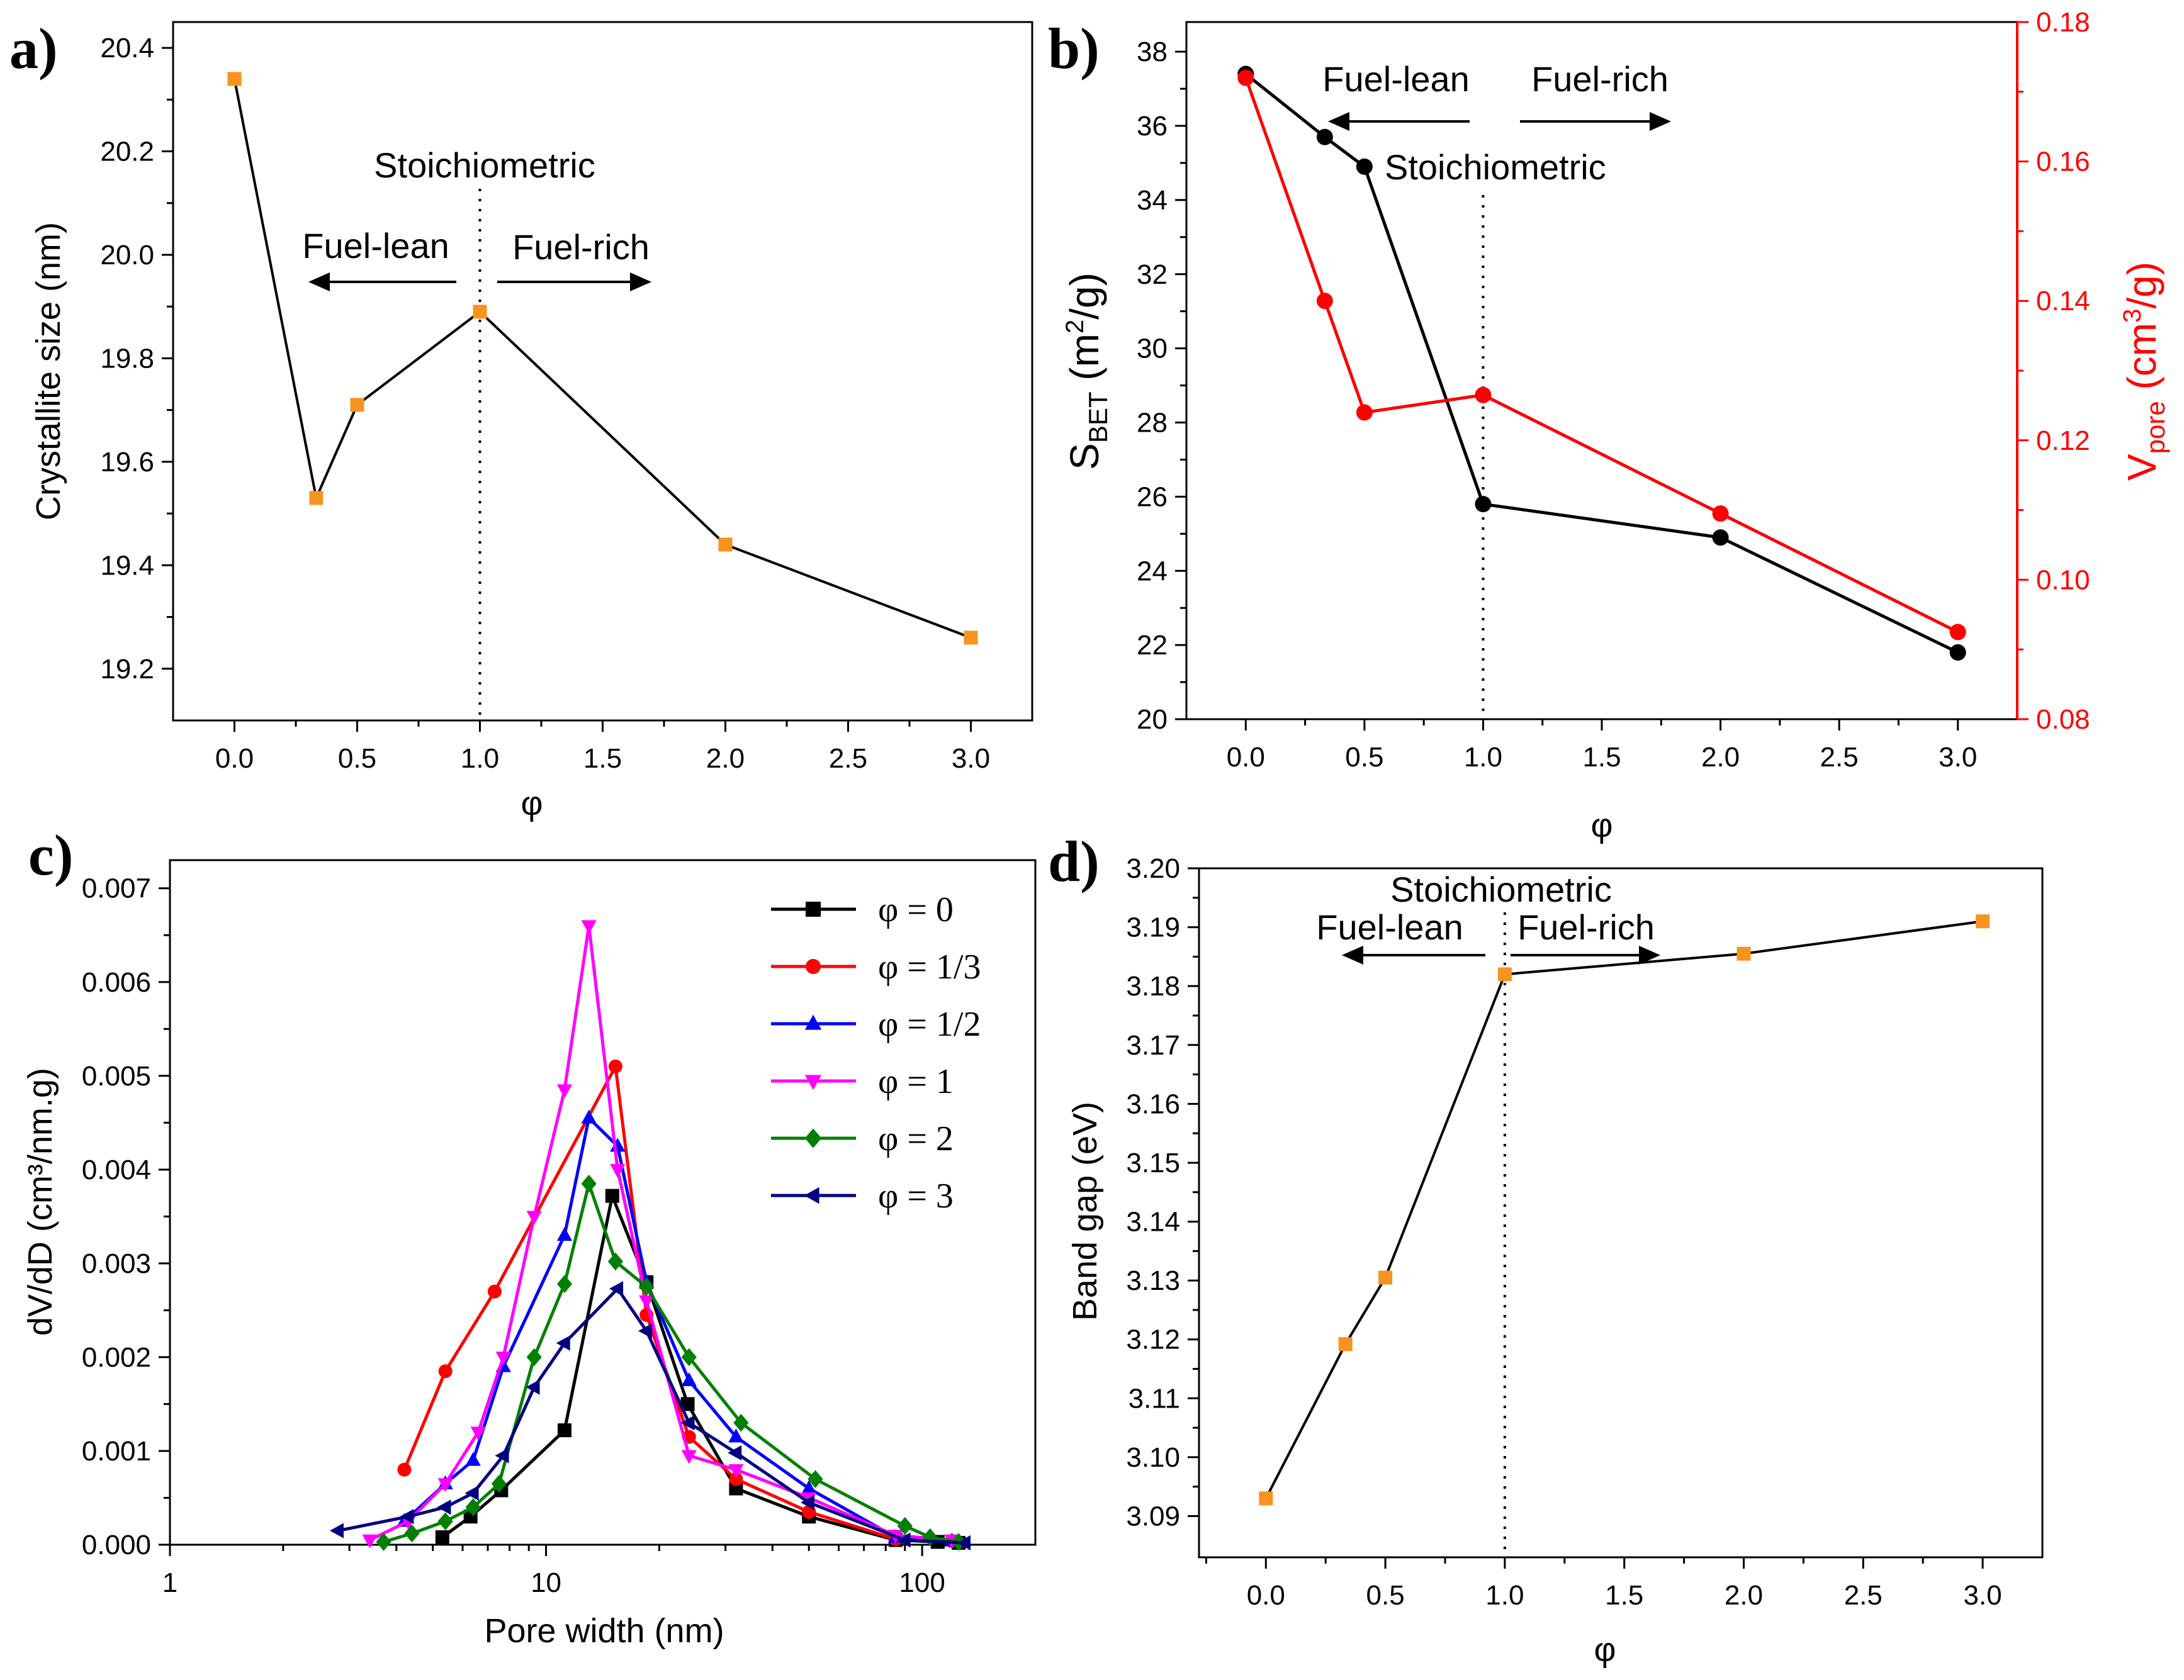 This screenshot has height=1680, width=2184. Describe the element at coordinates (1501, 889) in the screenshot. I see `panel-d-stoichiometric-label: Stoichiometric` at that location.